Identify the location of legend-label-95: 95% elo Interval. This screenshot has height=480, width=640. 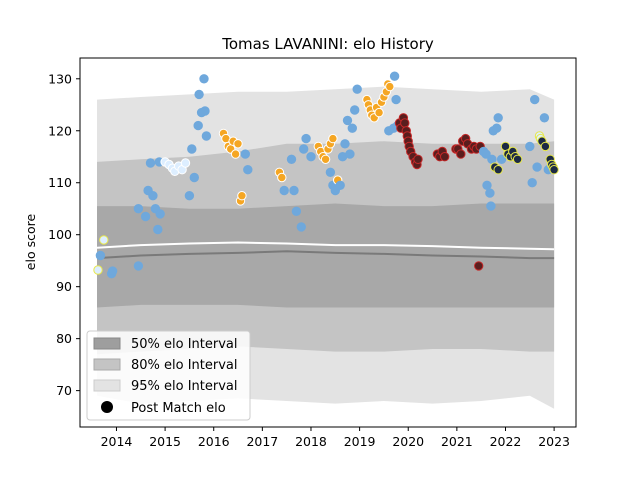
(184, 386).